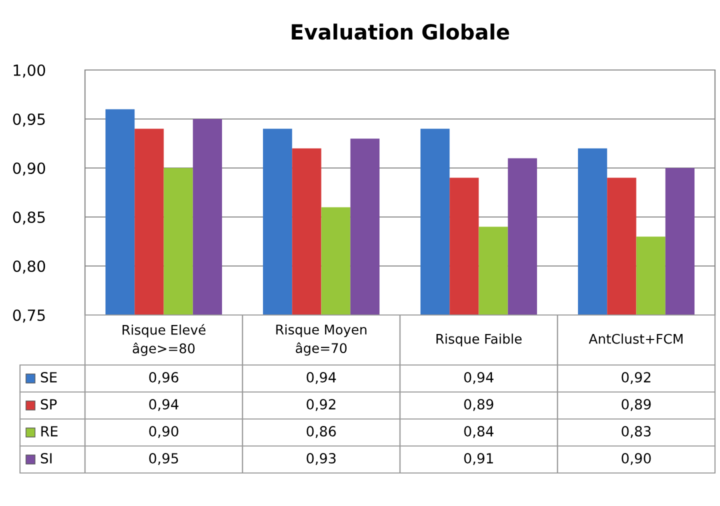 The height and width of the screenshot is (506, 720). I want to click on y-tick-label: 0,90, so click(29, 169).